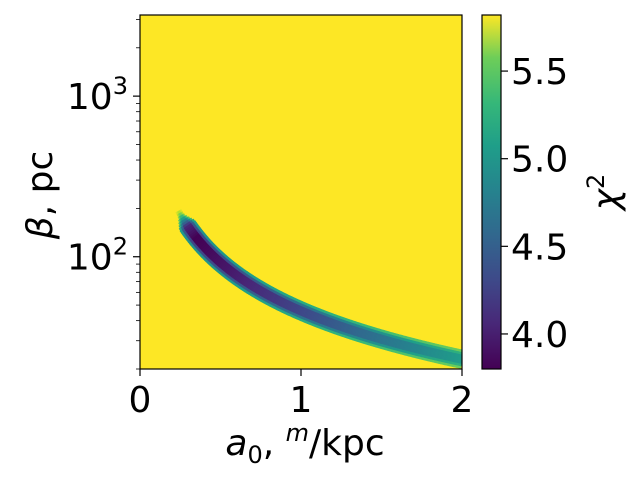 This screenshot has width=640, height=480. Describe the element at coordinates (539, 247) in the screenshot. I see `colorbar-tick-label: 4.5` at that location.